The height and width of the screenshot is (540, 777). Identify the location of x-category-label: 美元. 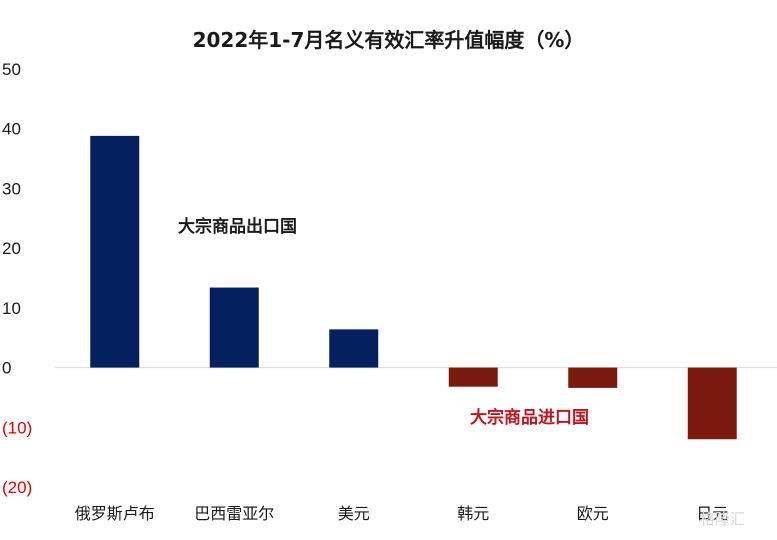
(354, 513).